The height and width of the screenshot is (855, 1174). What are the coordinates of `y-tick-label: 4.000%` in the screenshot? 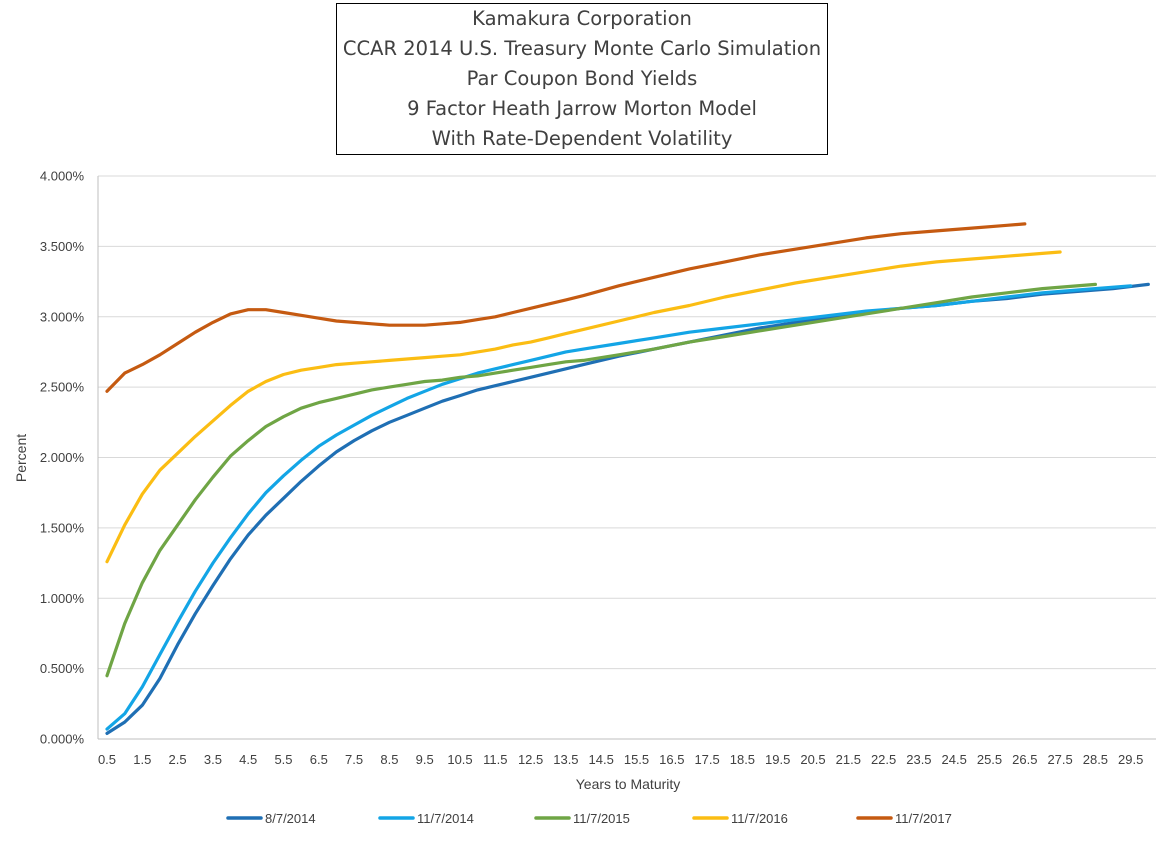 It's located at (62, 176).